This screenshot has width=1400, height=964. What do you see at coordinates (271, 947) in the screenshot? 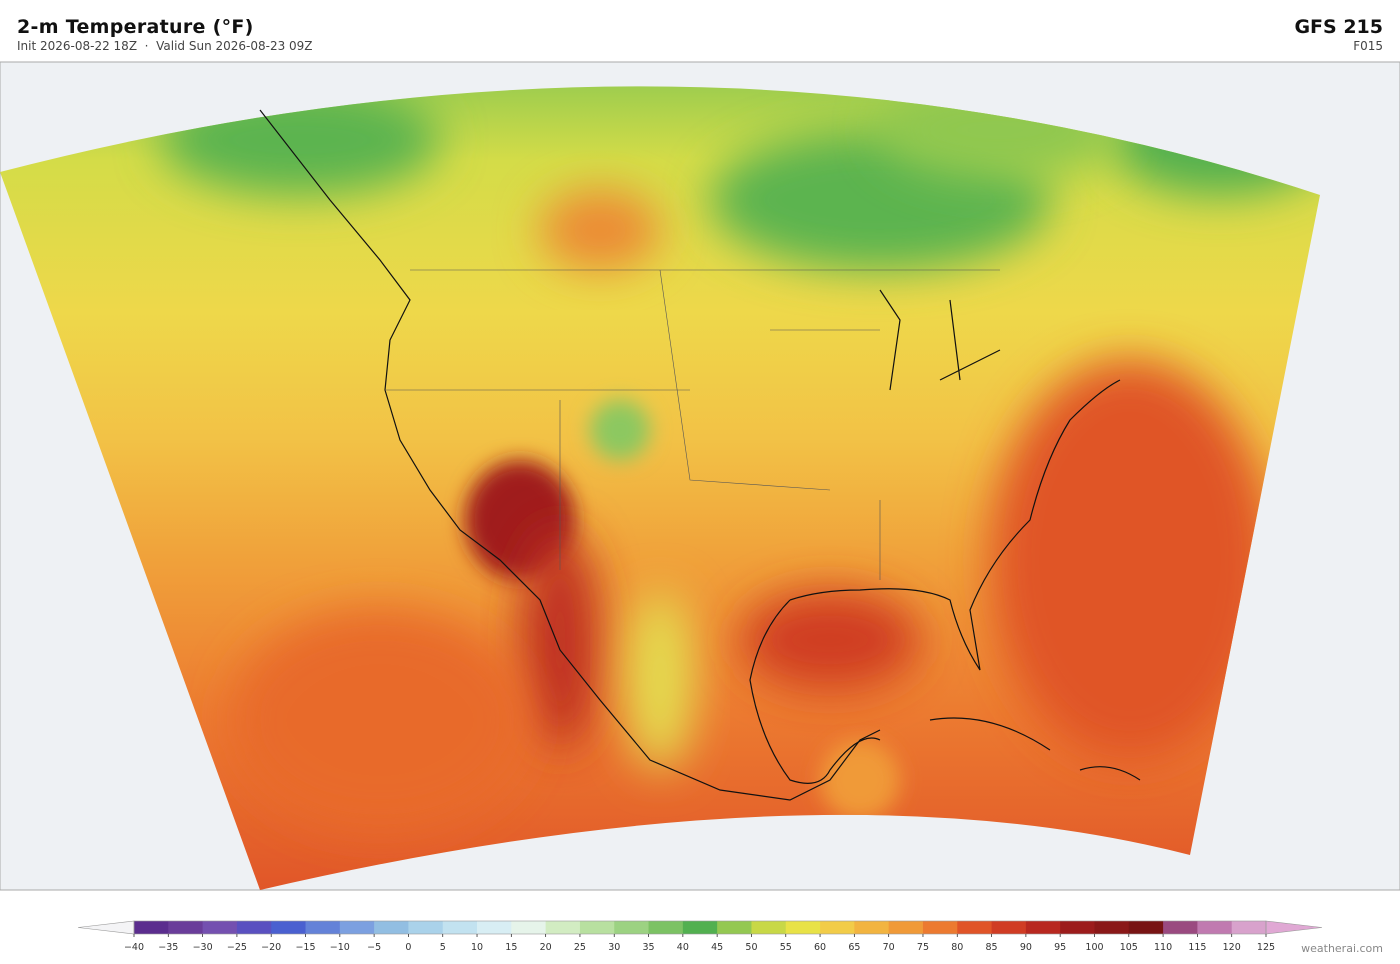
I see `tick-label: −20` at bounding box center [271, 947].